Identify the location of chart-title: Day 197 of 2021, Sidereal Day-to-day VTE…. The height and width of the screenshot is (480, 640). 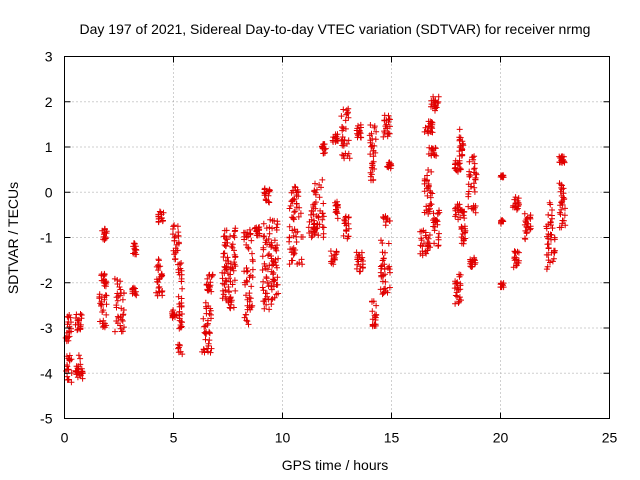
(335, 29).